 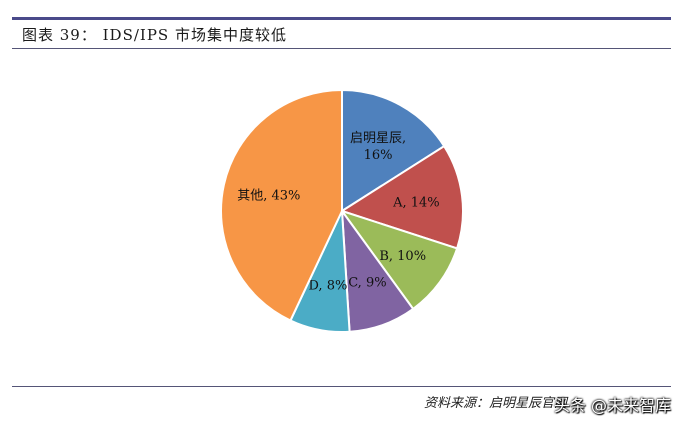 I want to click on bottom-rule, so click(x=341, y=386).